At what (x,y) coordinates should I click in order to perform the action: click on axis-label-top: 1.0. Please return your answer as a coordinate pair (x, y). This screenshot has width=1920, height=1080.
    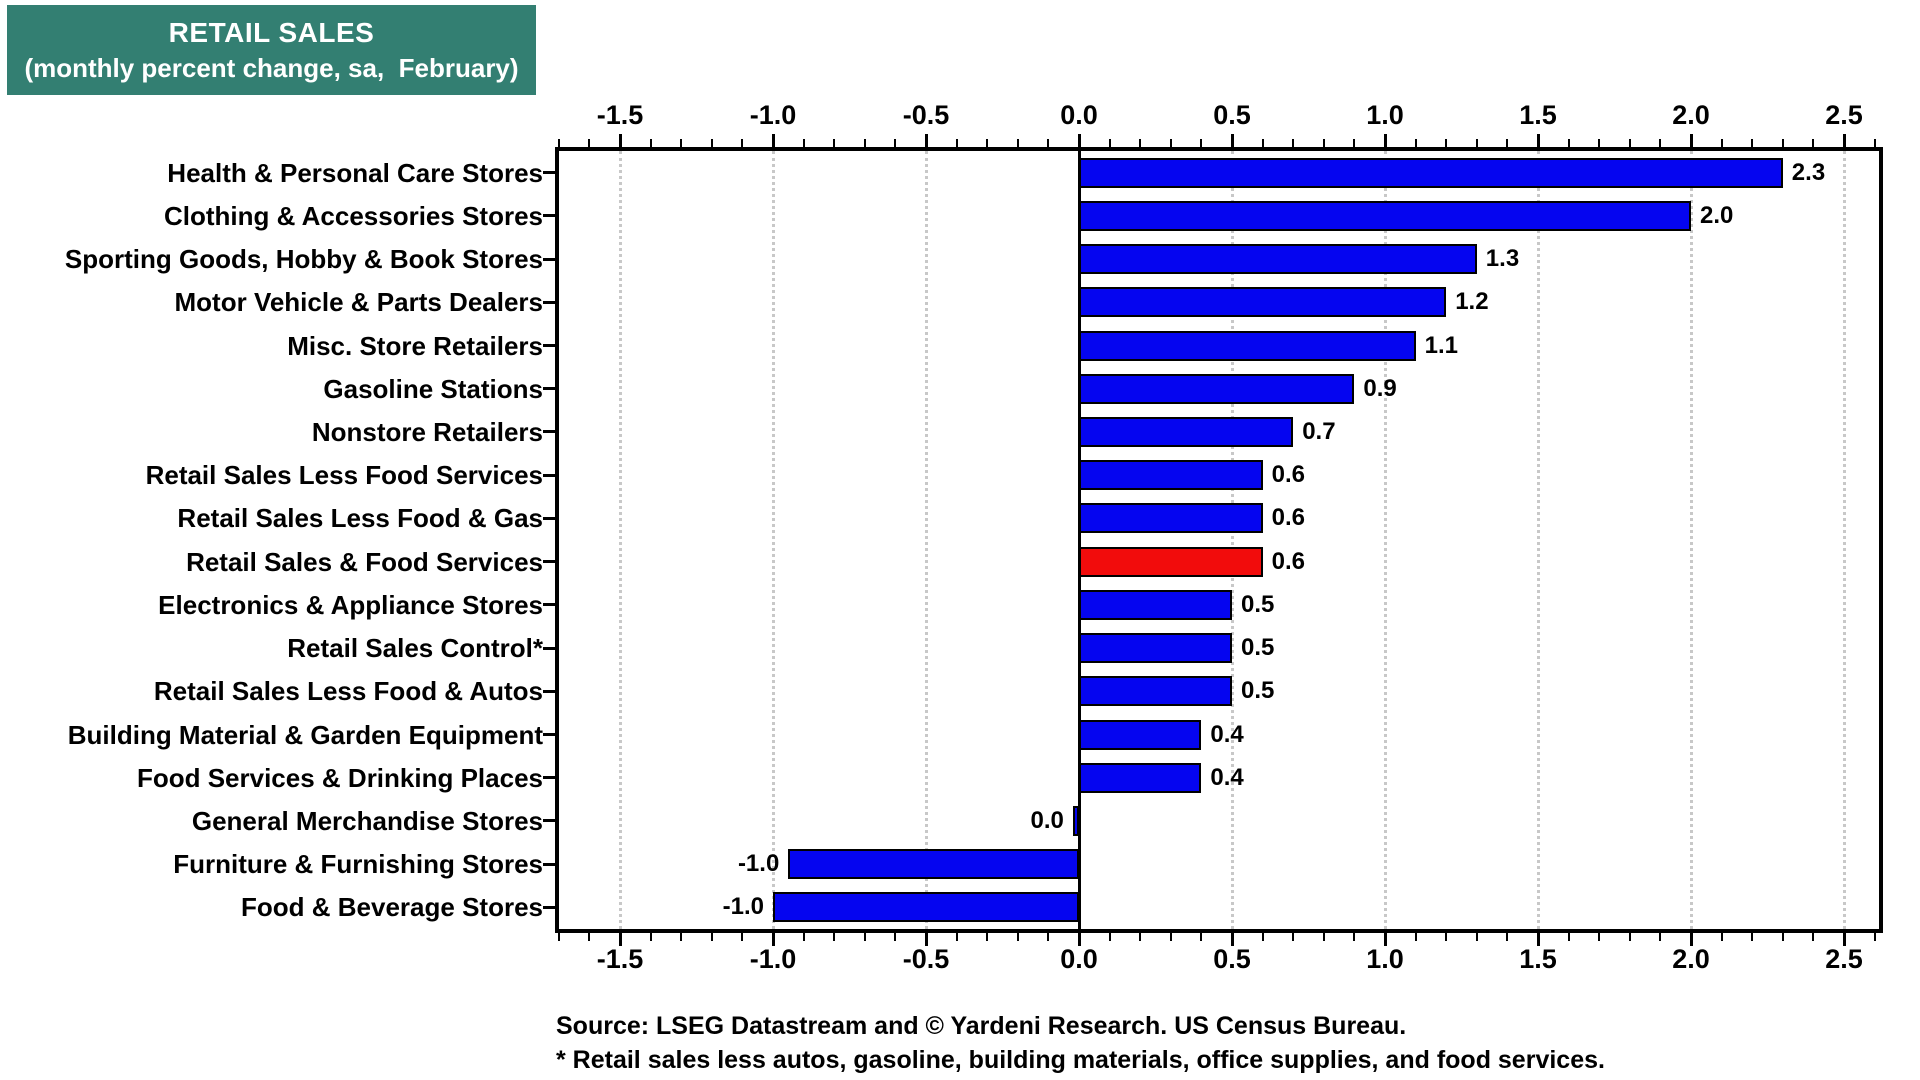
    Looking at the image, I should click on (1385, 115).